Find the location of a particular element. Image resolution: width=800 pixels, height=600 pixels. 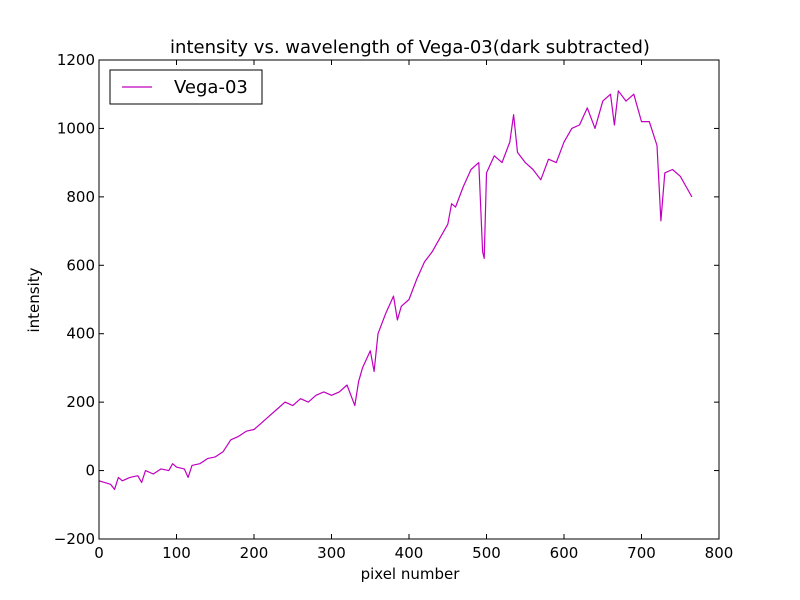

y-tick-label: 600 is located at coordinates (80, 265).